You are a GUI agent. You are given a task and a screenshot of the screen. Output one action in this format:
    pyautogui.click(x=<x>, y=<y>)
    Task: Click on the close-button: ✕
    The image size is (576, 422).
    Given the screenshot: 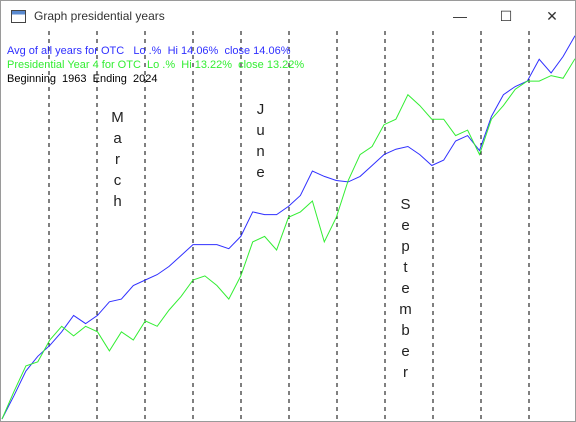 What is the action you would take?
    pyautogui.click(x=552, y=15)
    